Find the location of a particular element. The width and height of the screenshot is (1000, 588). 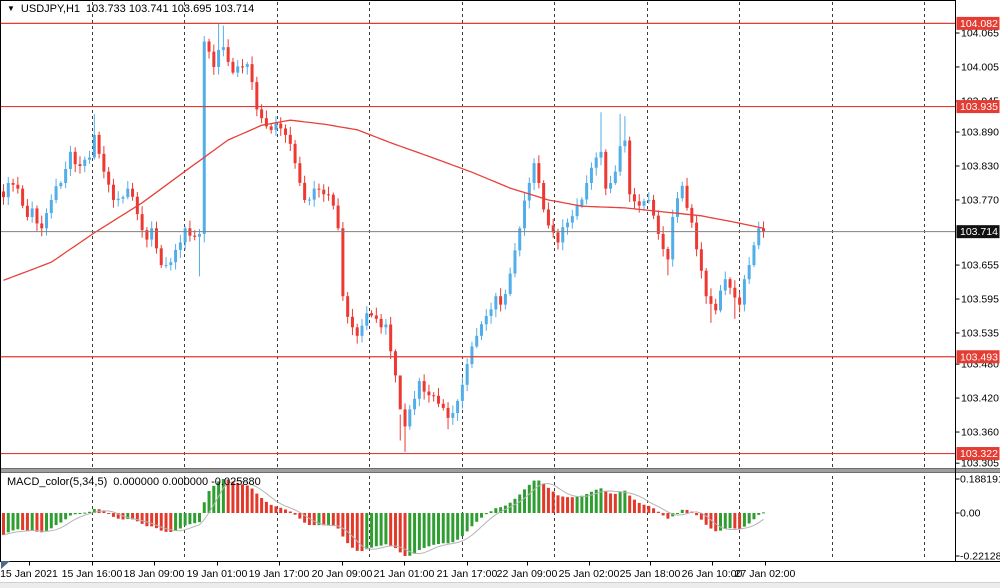

time-axis-label: 26 Jan 10:00 is located at coordinates (712, 574).